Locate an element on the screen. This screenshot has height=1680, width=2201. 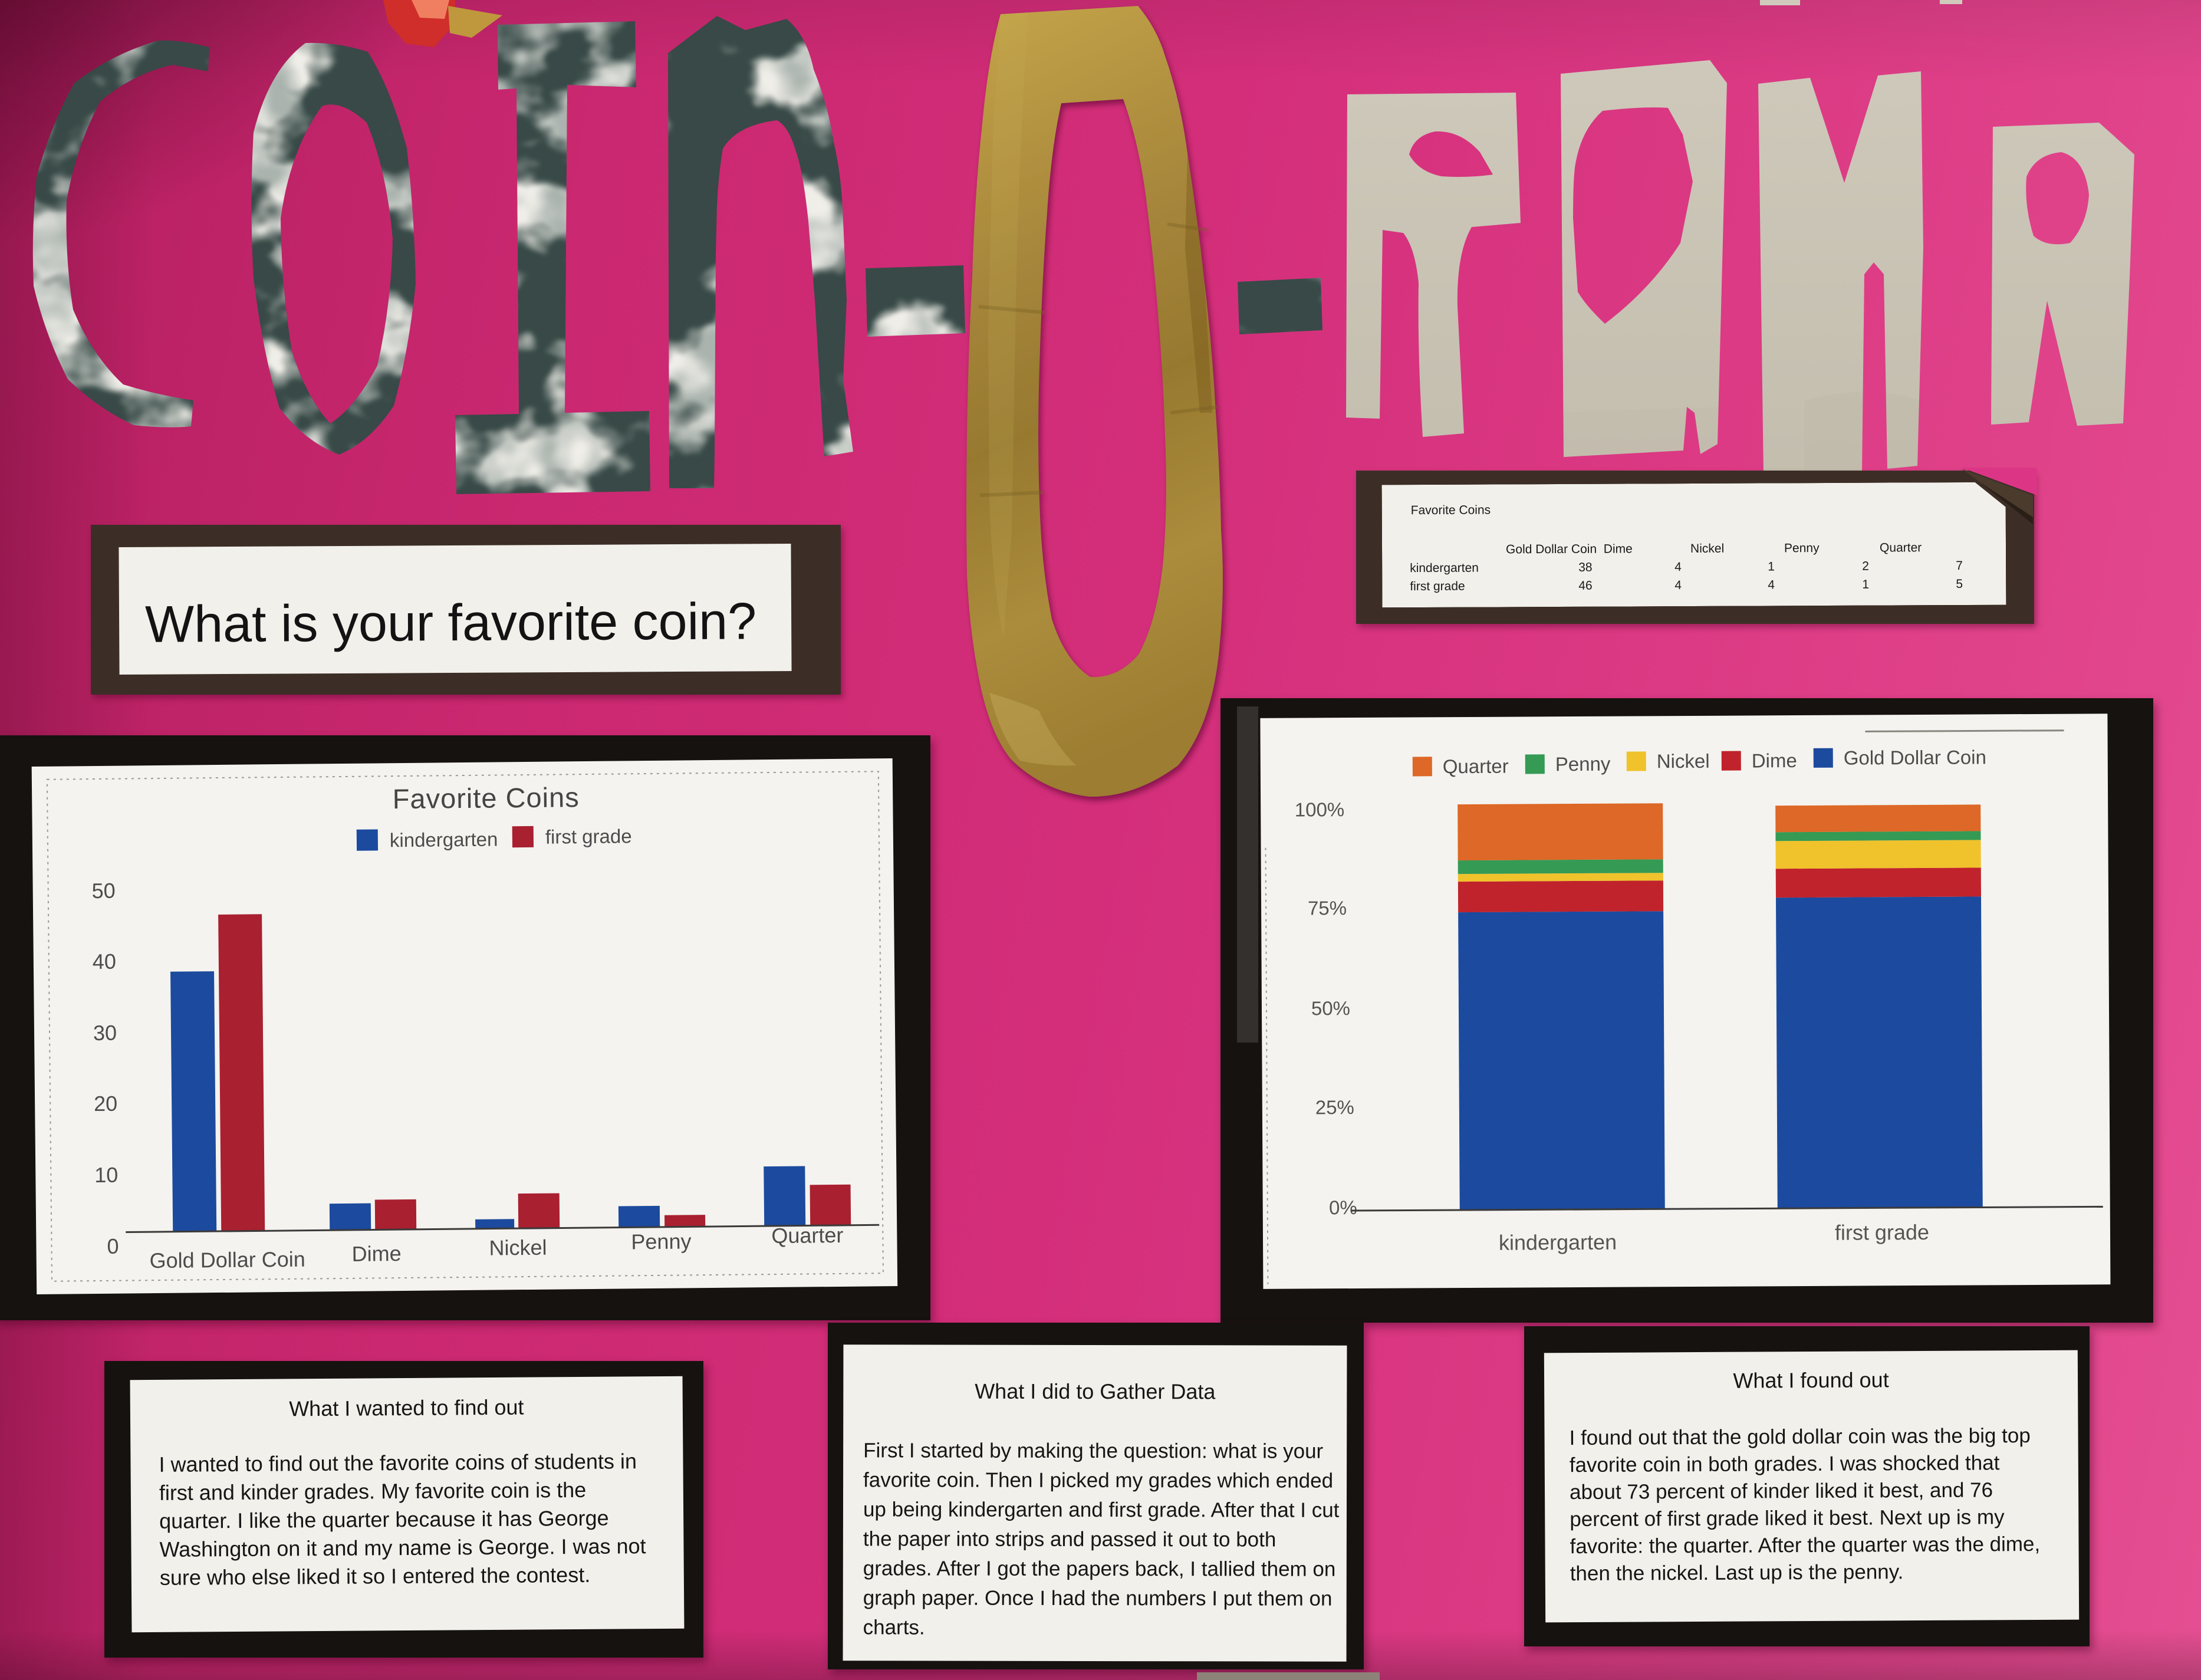
svg-text: 75% is located at coordinates (1327, 908).